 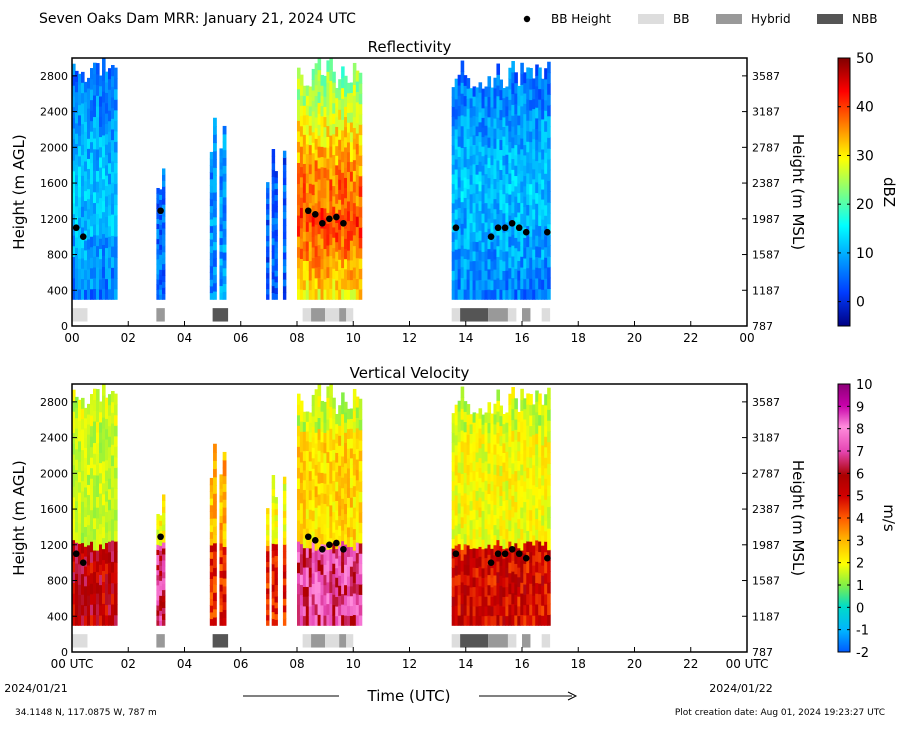 What do you see at coordinates (76, 228) in the screenshot?
I see `bb-height-point` at bounding box center [76, 228].